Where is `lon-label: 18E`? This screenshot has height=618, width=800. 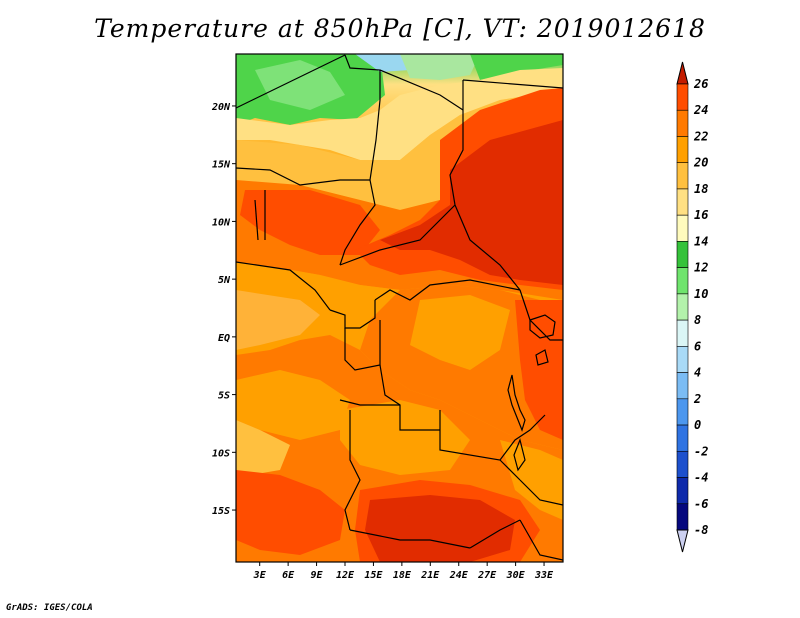 lon-label: 18E is located at coordinates (402, 575).